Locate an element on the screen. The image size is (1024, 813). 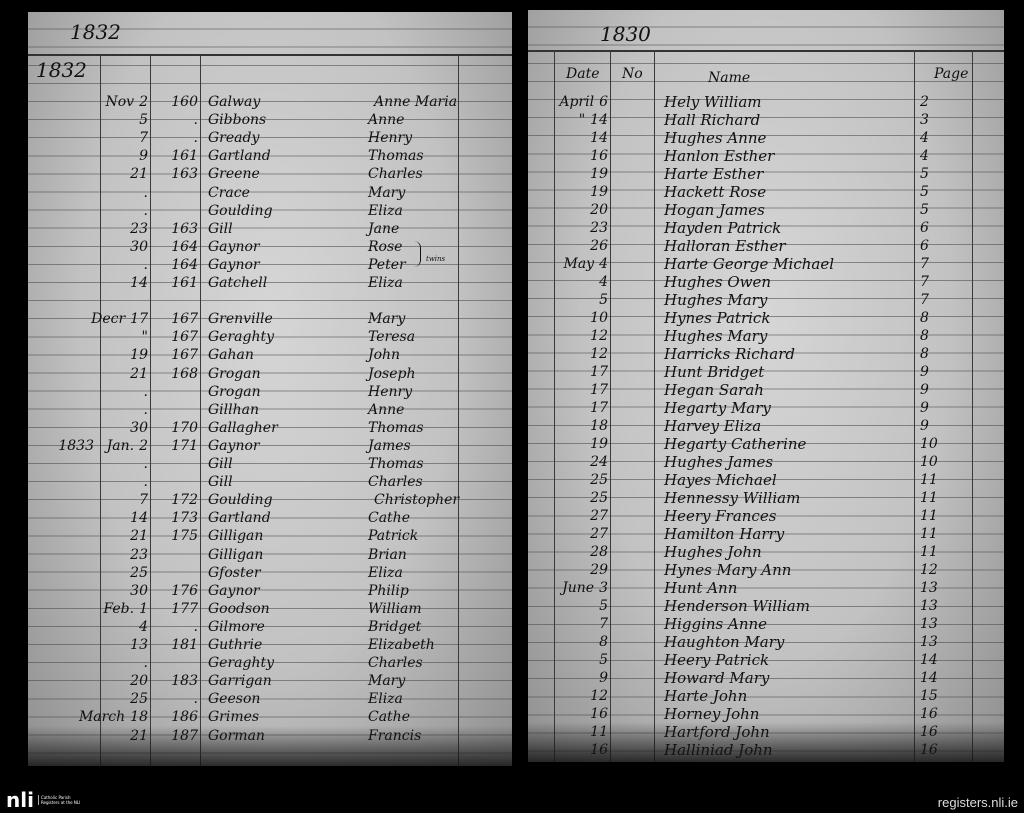
entry-month: " is located at coordinates (582, 120).